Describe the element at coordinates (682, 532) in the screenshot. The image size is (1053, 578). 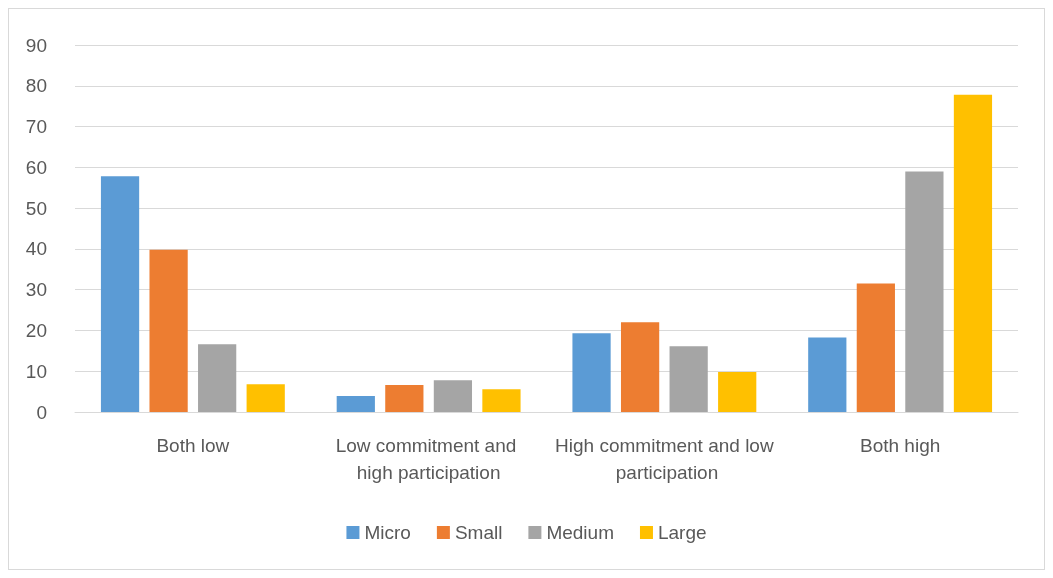
I see `legend-label: Large` at that location.